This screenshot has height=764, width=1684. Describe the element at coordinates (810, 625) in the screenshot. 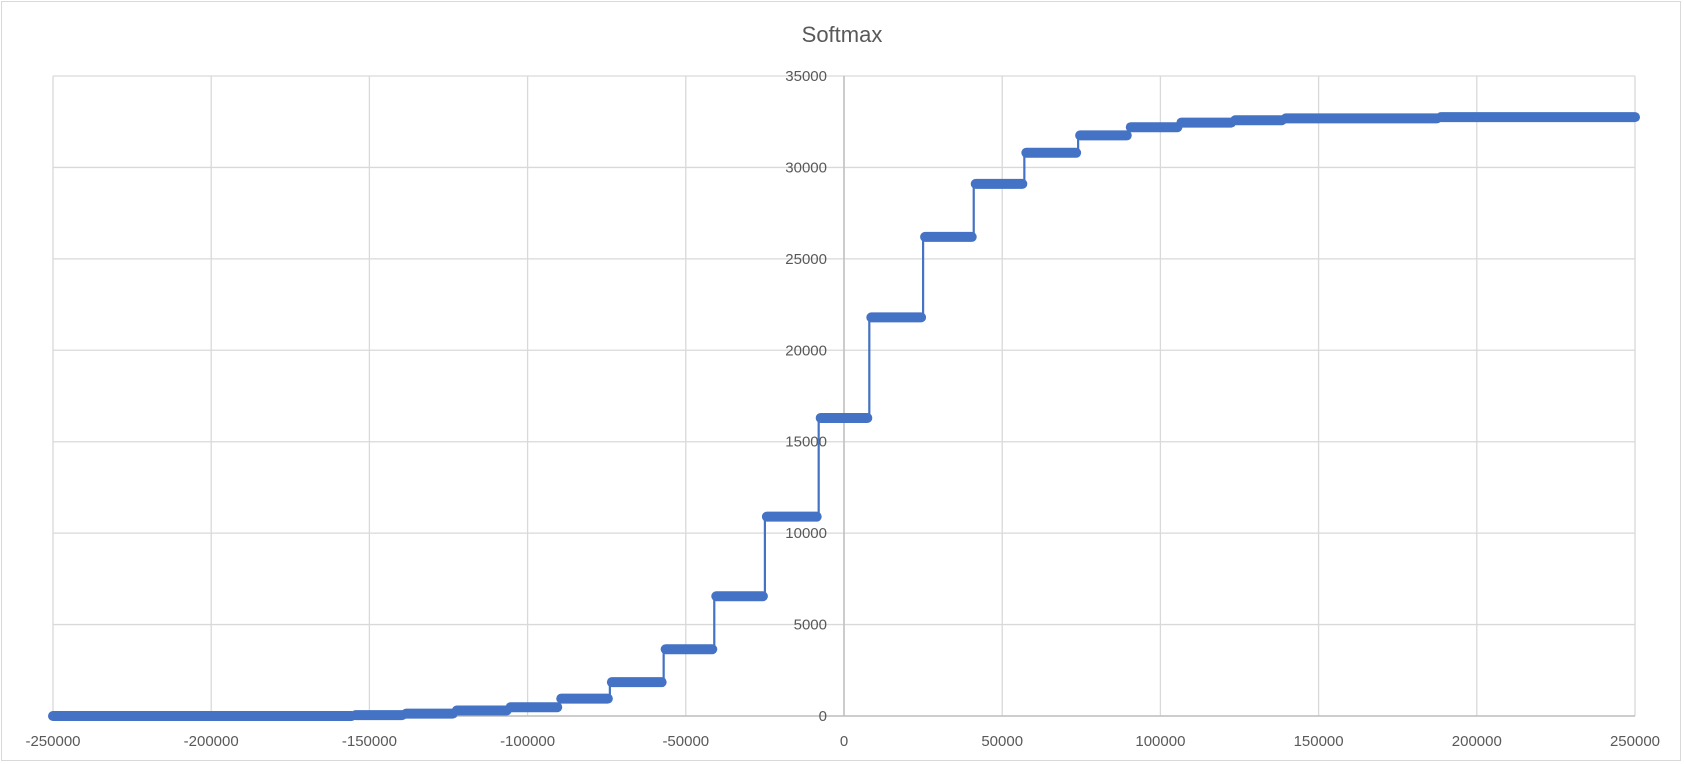

I see `y-tick-label: 5000` at that location.